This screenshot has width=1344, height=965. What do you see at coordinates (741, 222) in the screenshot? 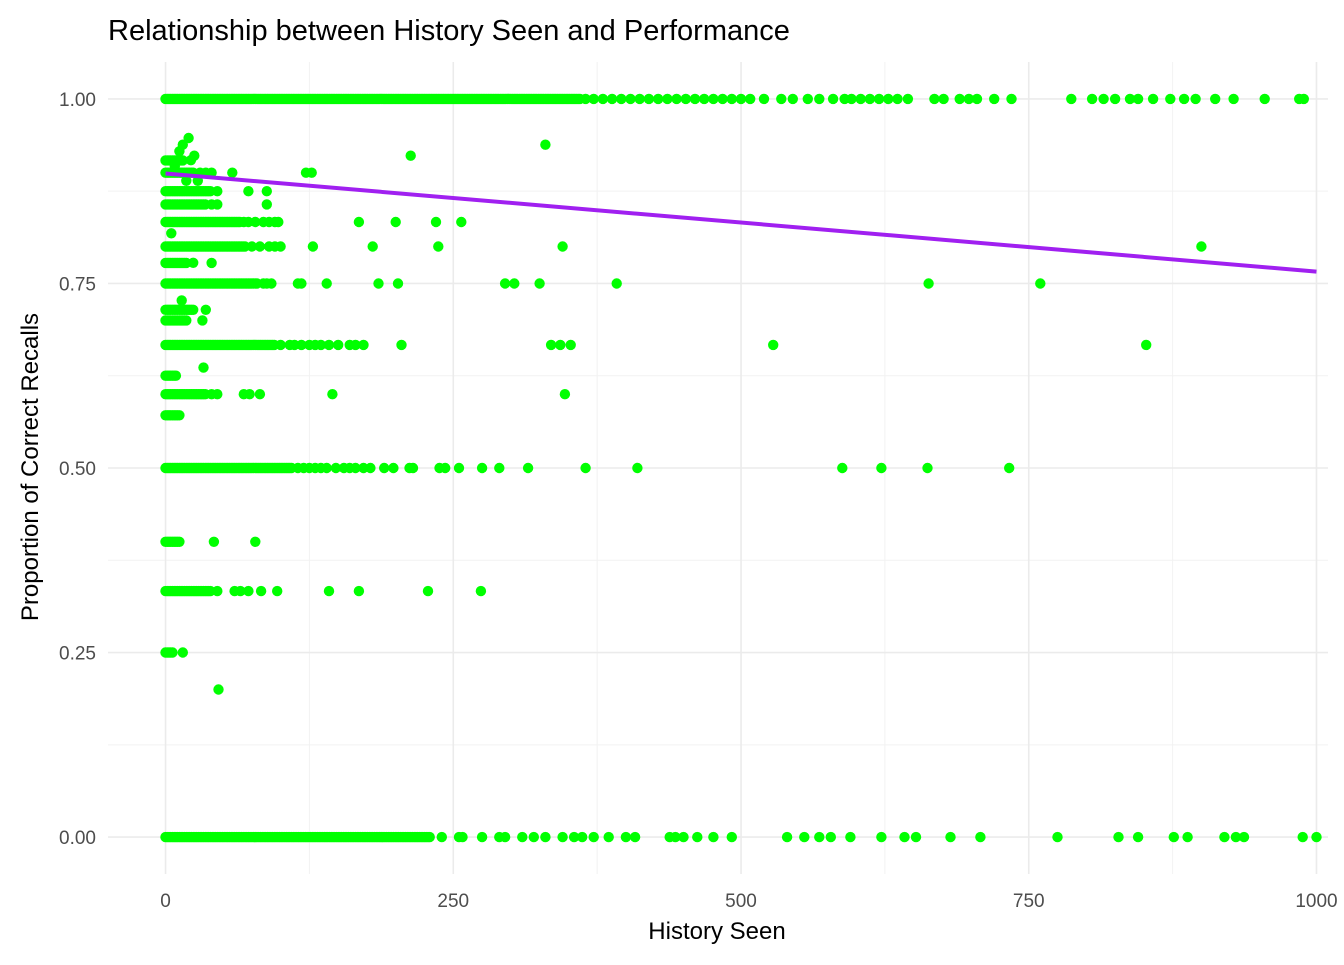
I see `trend-line-group` at bounding box center [741, 222].